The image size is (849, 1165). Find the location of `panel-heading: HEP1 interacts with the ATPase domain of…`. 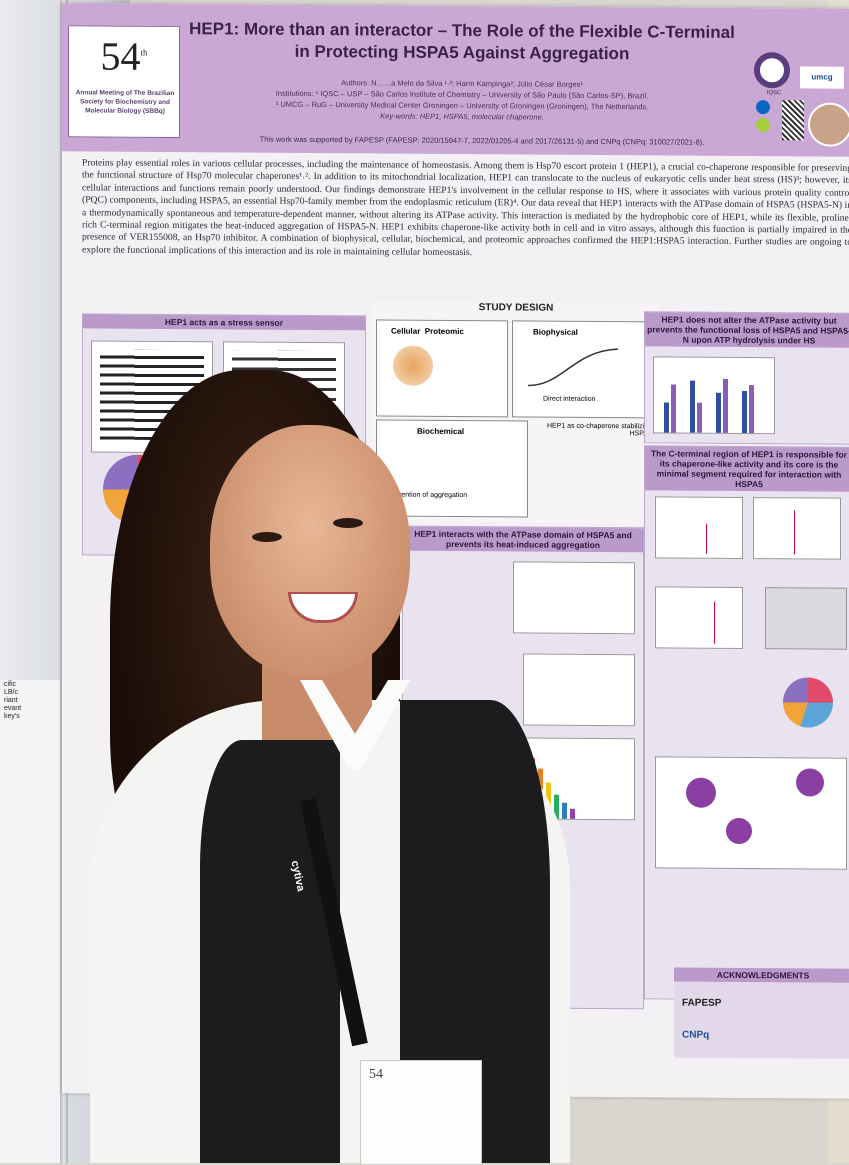

panel-heading: HEP1 interacts with the ATPase domain of… is located at coordinates (523, 539).